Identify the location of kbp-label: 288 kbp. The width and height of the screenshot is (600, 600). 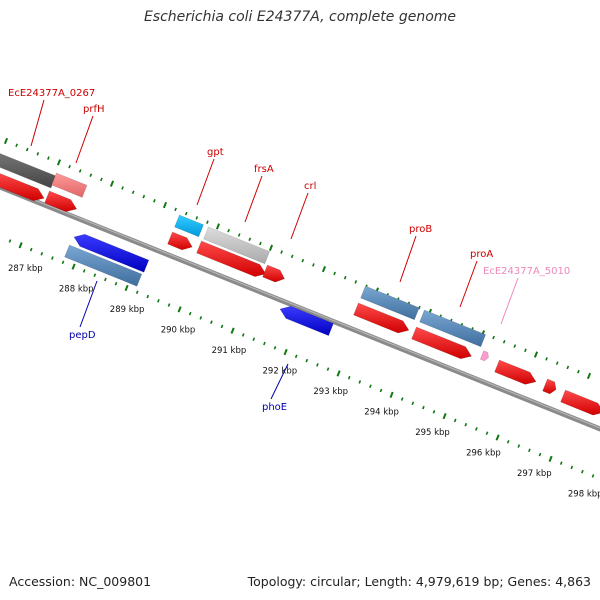
(76, 290).